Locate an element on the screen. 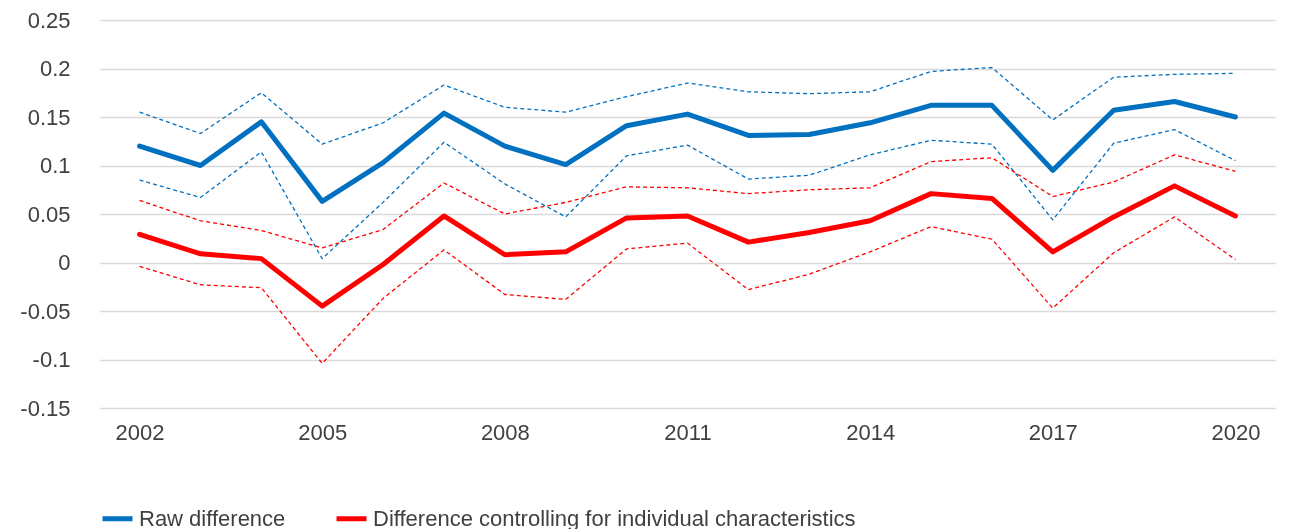 The image size is (1290, 529). y-tick-label: -0.05 is located at coordinates (45, 311).